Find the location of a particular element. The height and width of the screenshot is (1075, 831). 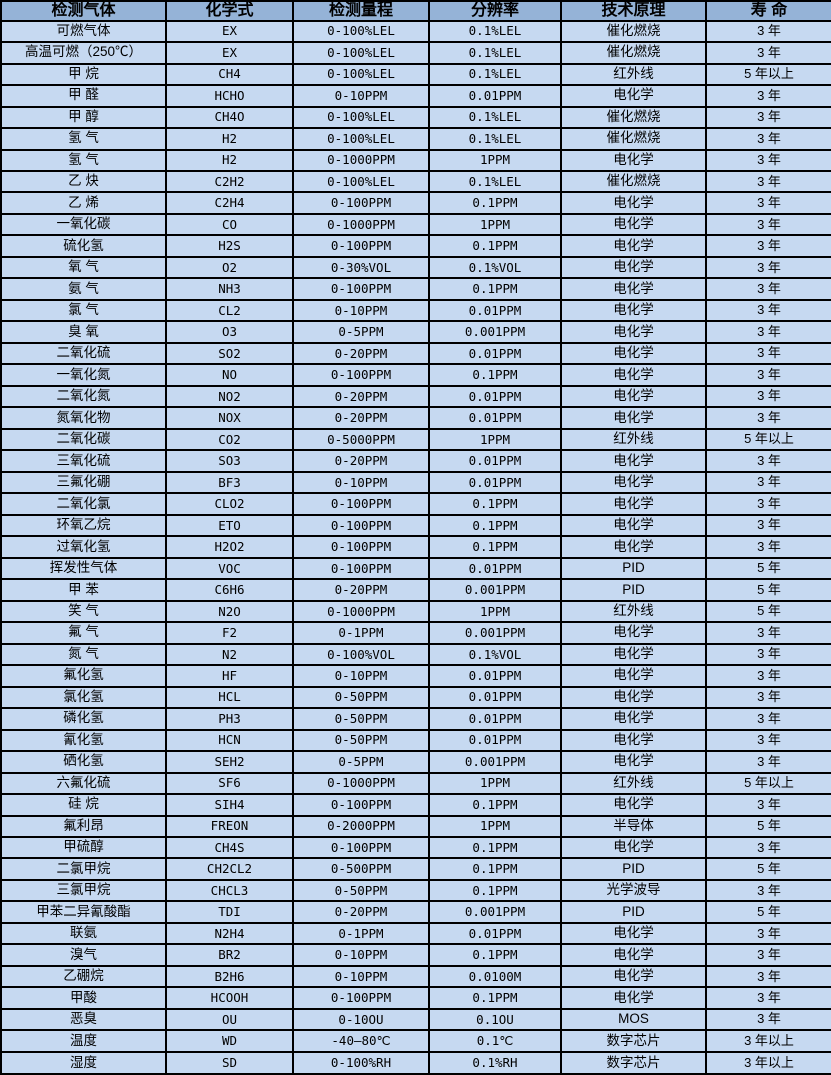

gas-name-cell: 氢 气 is located at coordinates (83, 138).